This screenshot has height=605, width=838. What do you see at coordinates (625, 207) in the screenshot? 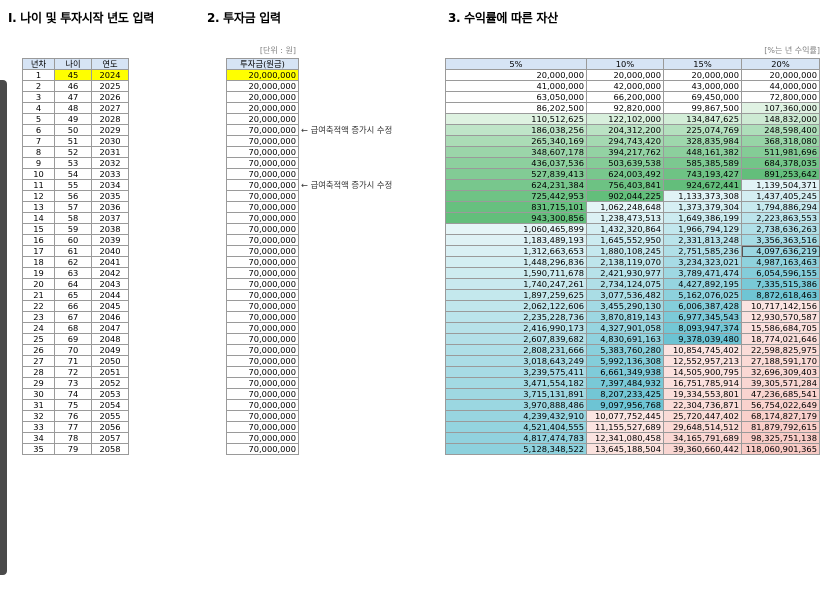
I see `rate-10-cell: 1,062,248,648` at bounding box center [625, 207].